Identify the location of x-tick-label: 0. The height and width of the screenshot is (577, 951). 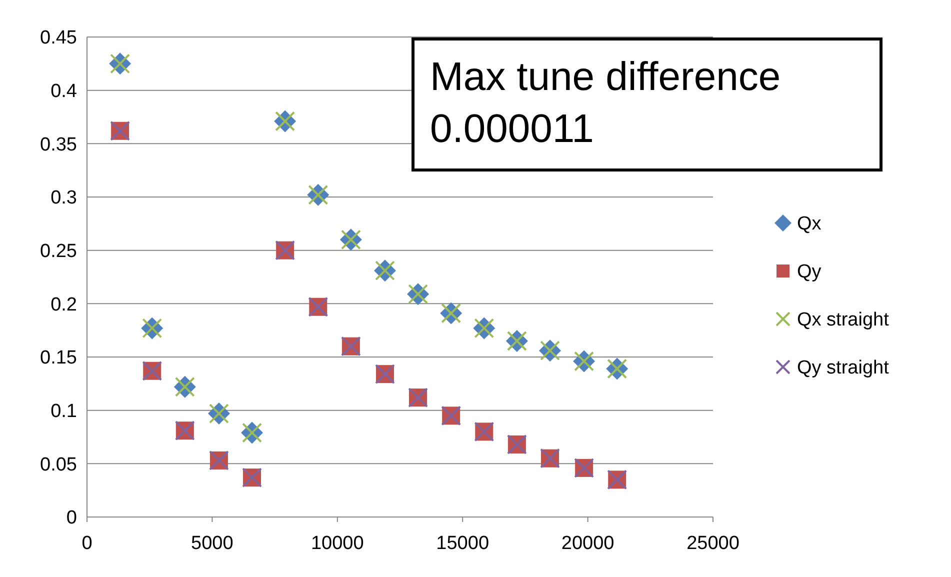
(87, 543).